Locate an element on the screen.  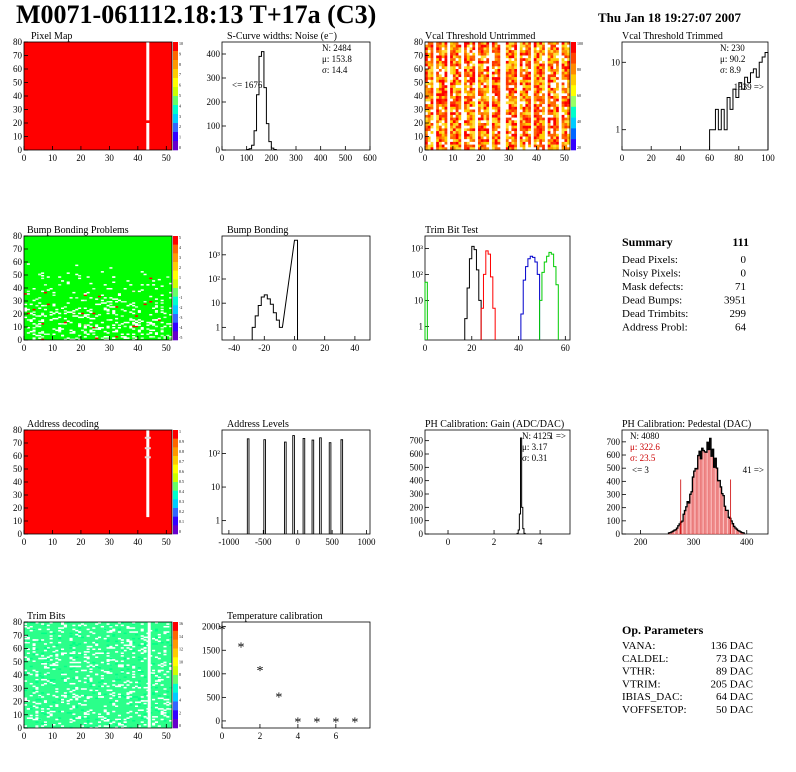
y-tick-label: 500 is located at coordinates (214, 697).